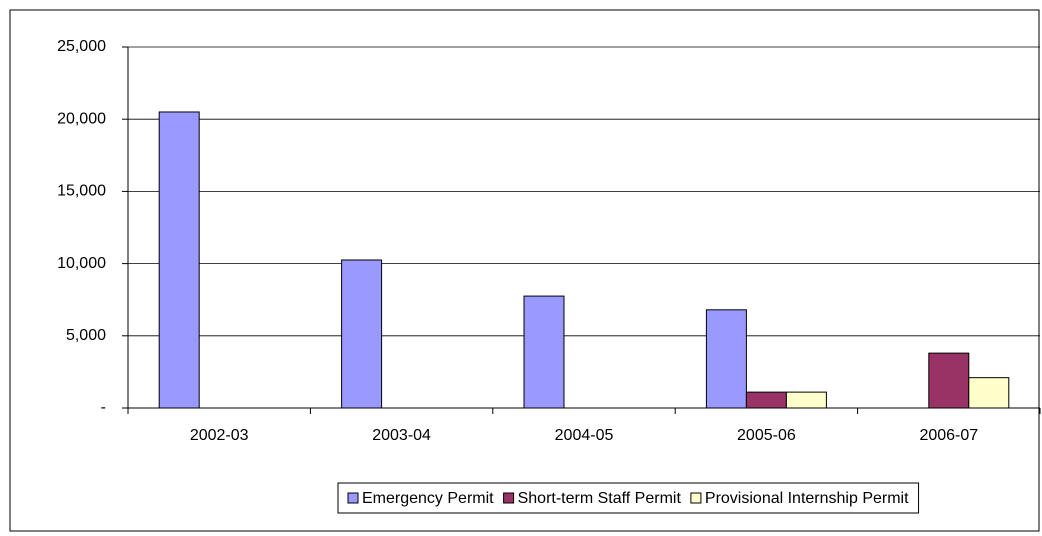 This screenshot has height=536, width=1042. I want to click on x-tick-label: 2006-07, so click(948, 435).